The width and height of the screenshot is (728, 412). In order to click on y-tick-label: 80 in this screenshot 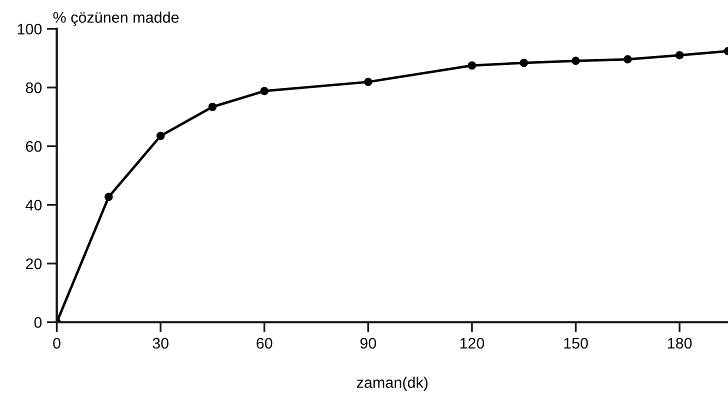, I will do `click(34, 88)`.